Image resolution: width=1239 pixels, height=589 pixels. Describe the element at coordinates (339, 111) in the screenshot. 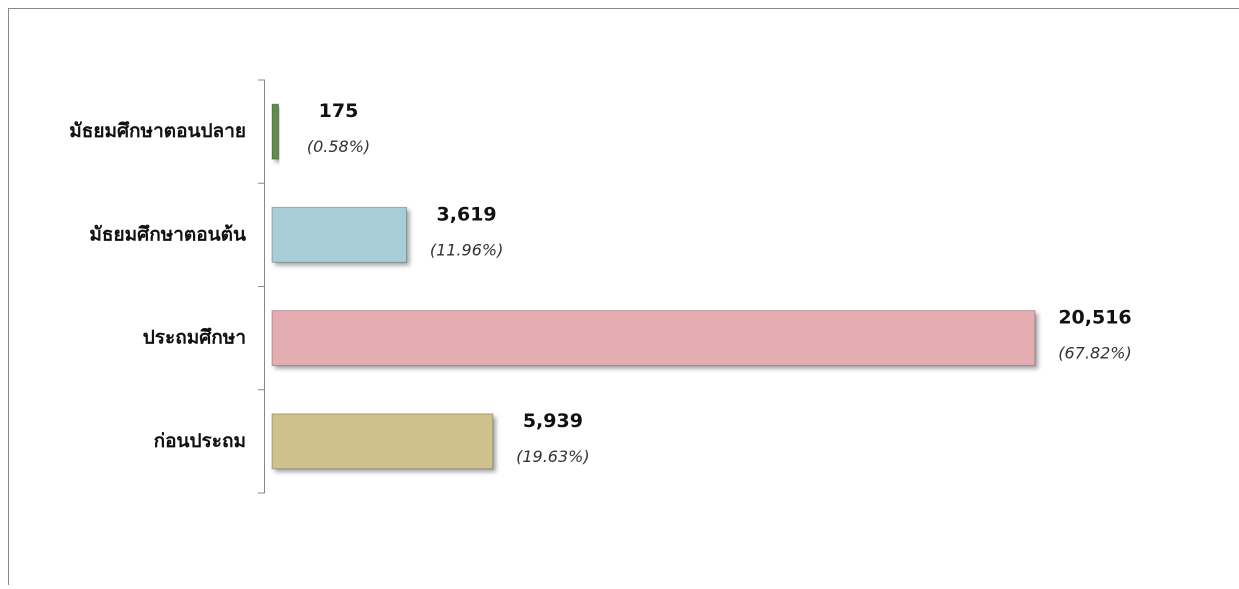

I see `value-label: 175` at that location.